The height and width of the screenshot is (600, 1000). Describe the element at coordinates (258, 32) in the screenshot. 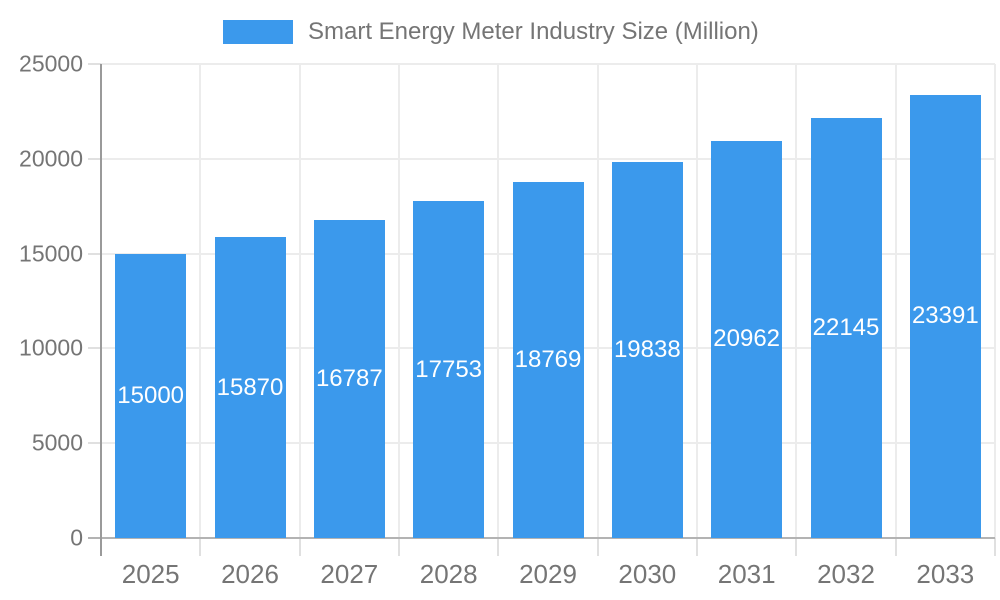

I see `legend-swatch` at that location.